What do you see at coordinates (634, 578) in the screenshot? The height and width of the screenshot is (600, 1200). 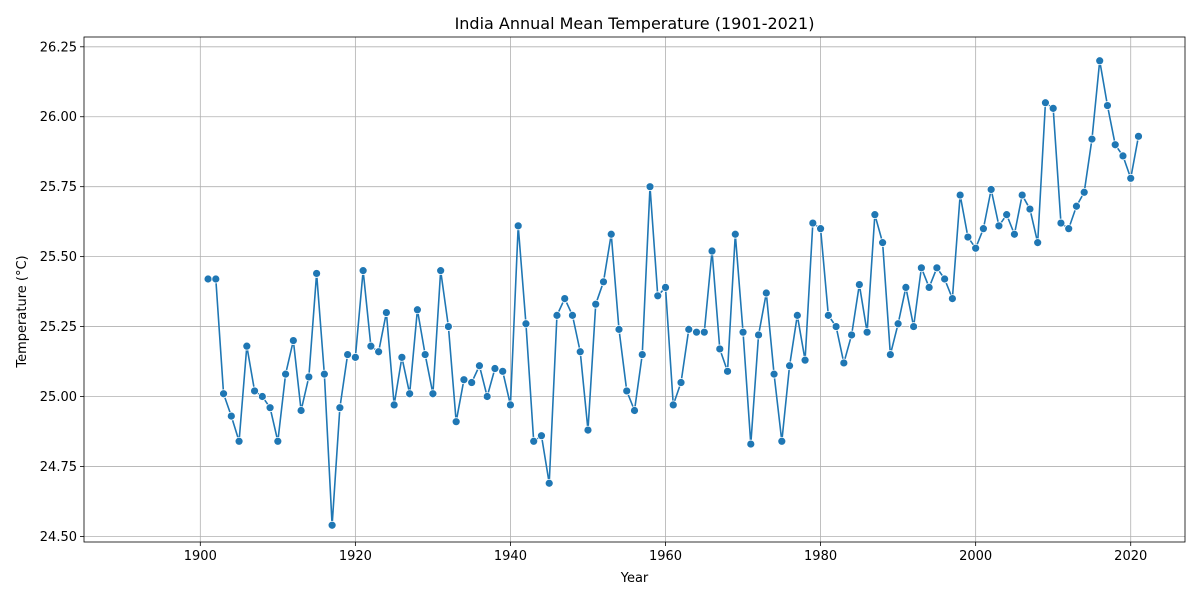 I see `x-axis-title: Year` at bounding box center [634, 578].